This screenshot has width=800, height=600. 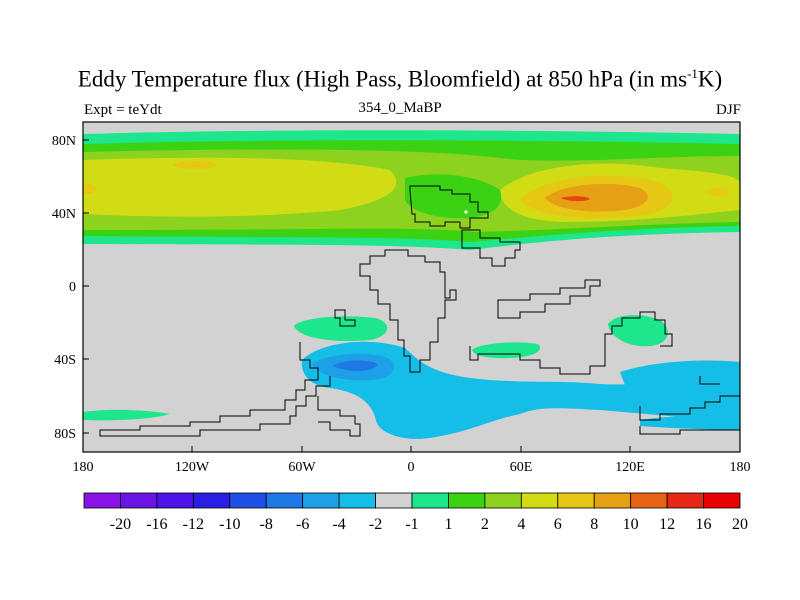 I want to click on nh-orange-spot, so click(x=195, y=165).